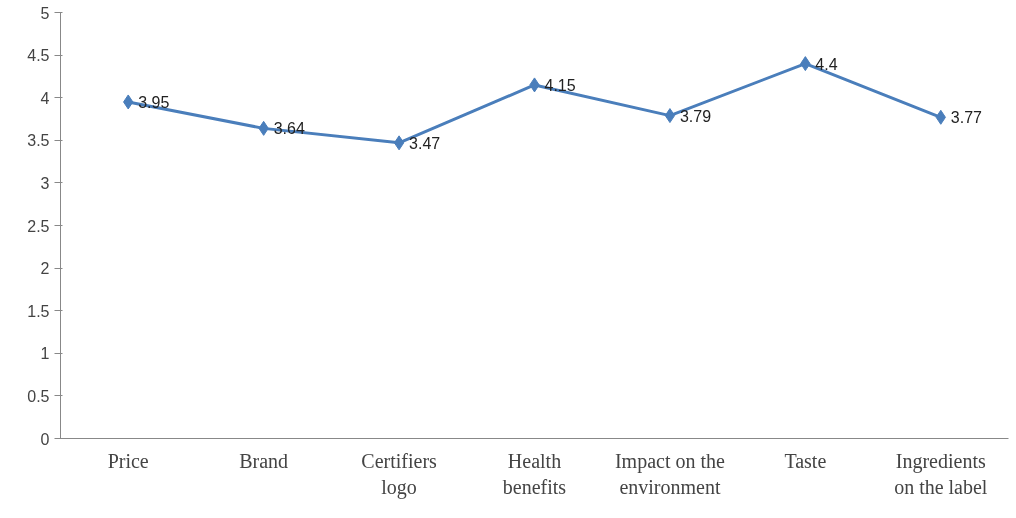 Image resolution: width=1016 pixels, height=518 pixels. I want to click on y-tick-label: 2, so click(45, 269).